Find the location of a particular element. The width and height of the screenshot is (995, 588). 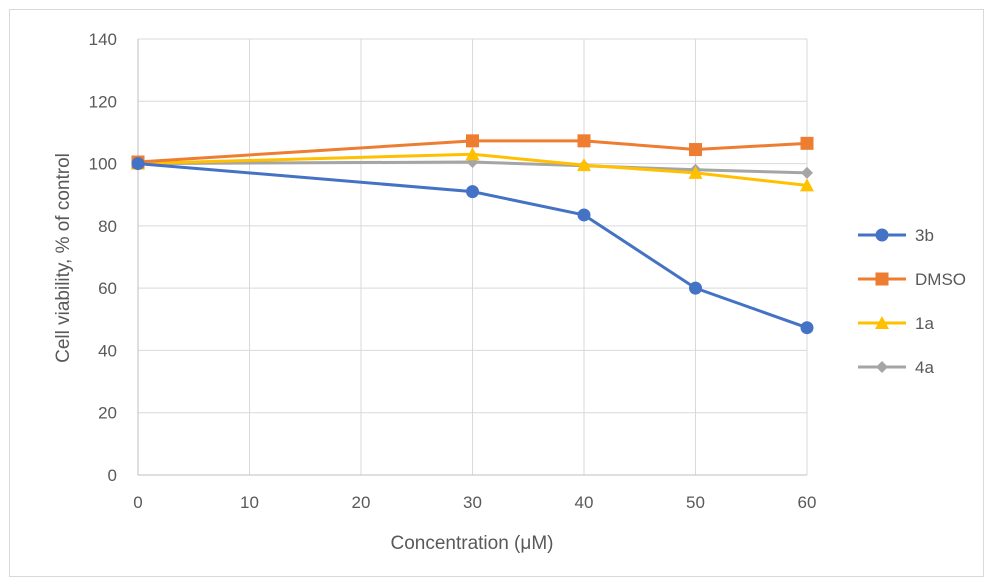

legend: 3b DMSO 1a 4a is located at coordinates (912, 301).